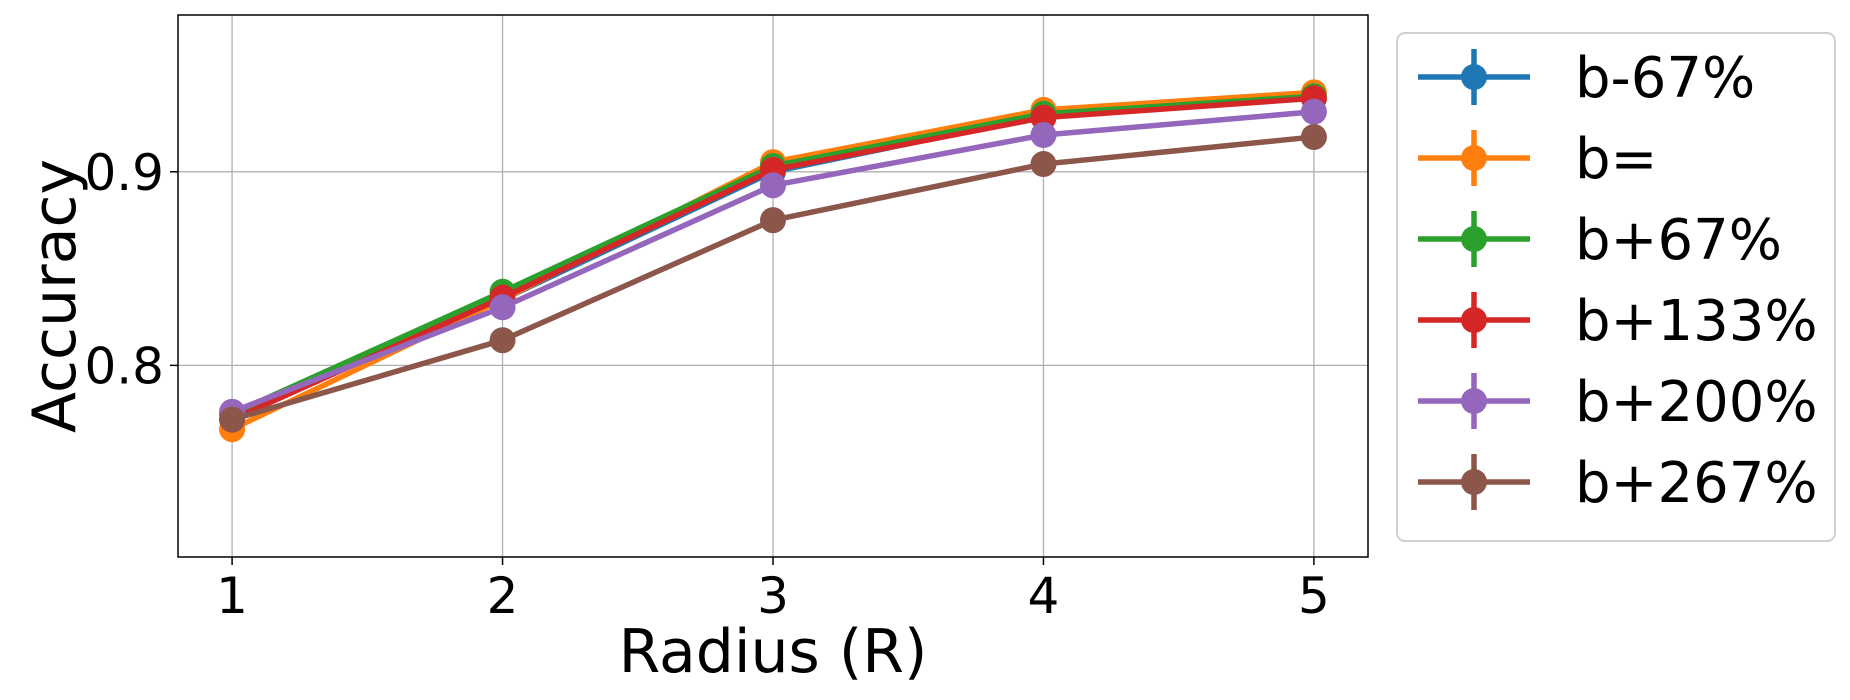  I want to click on legend-item: b+267%, so click(1618, 483).